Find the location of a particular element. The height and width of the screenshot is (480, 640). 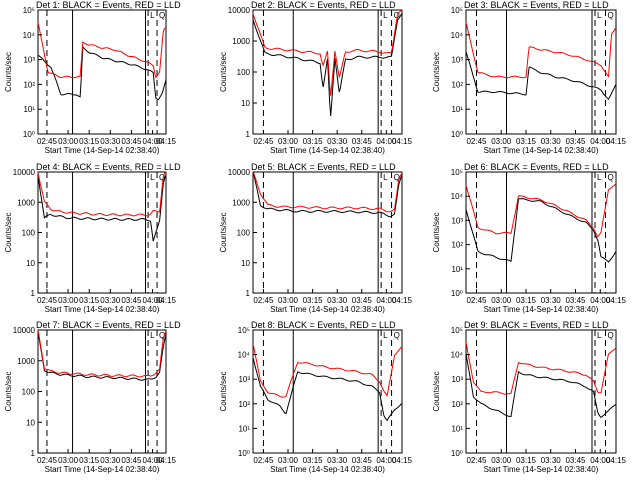

x-tick-label: 04:15 is located at coordinates (616, 300).